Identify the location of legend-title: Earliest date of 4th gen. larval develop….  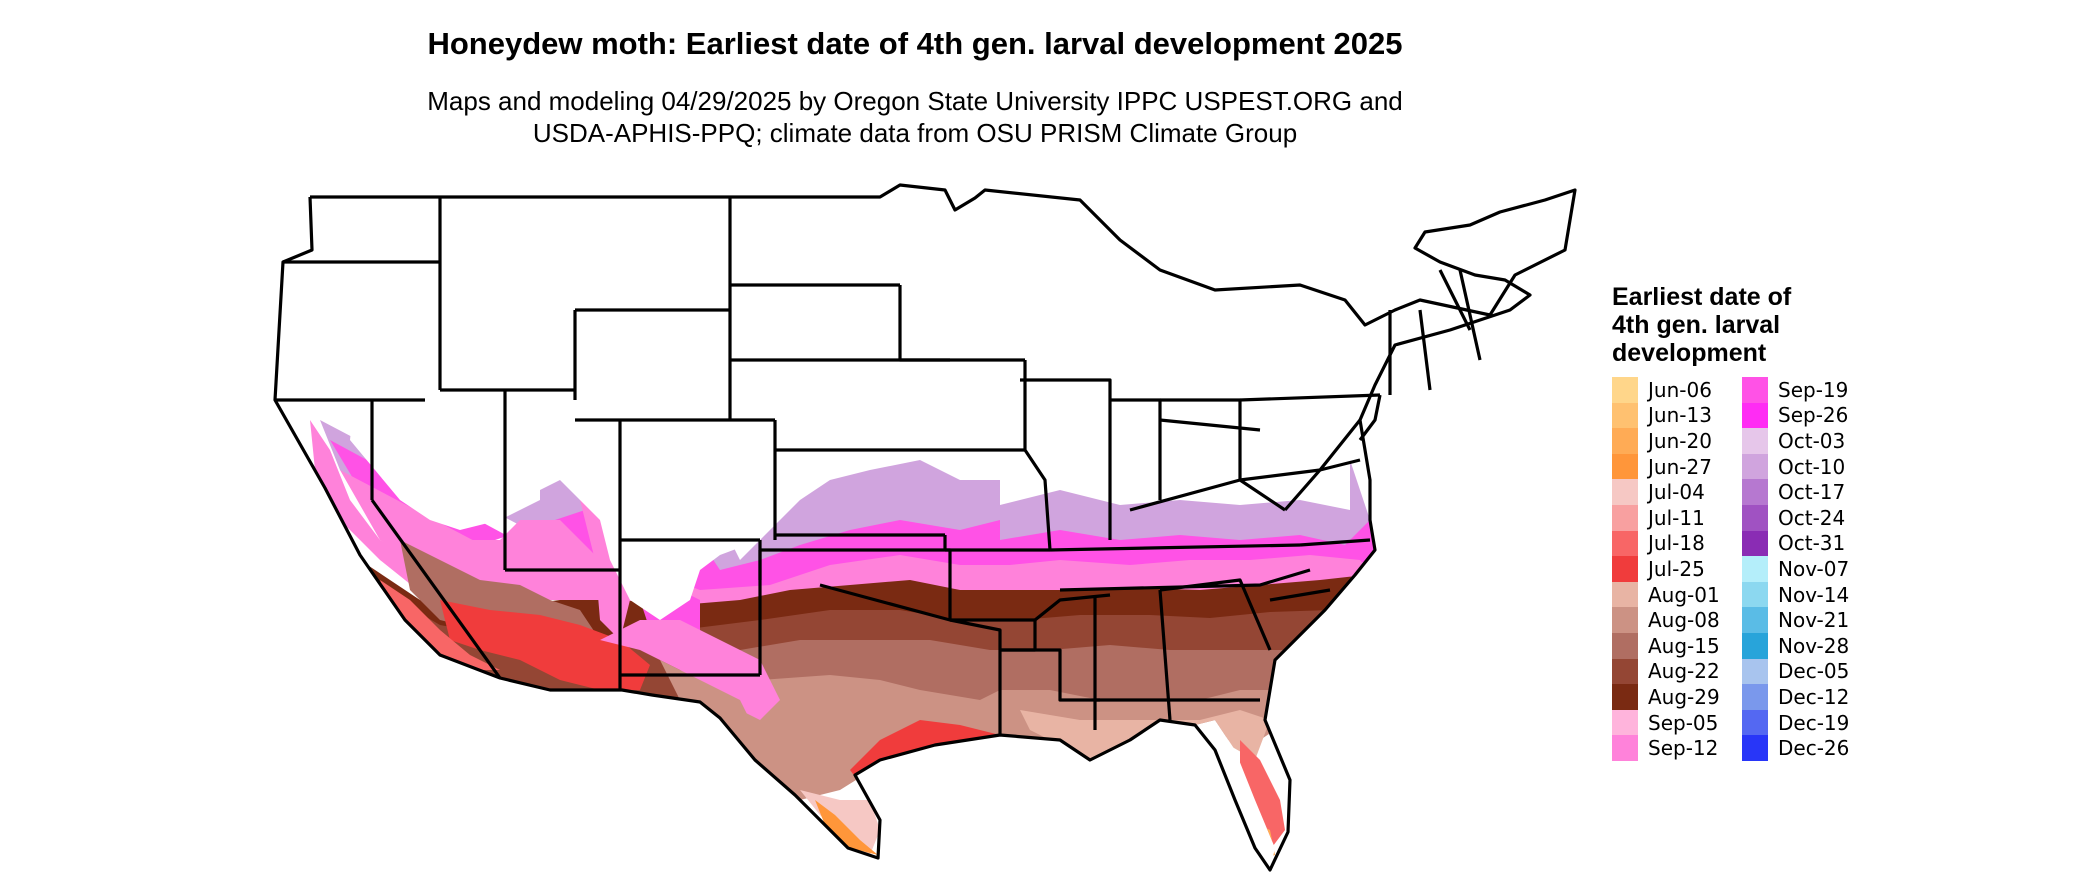
(1702, 325).